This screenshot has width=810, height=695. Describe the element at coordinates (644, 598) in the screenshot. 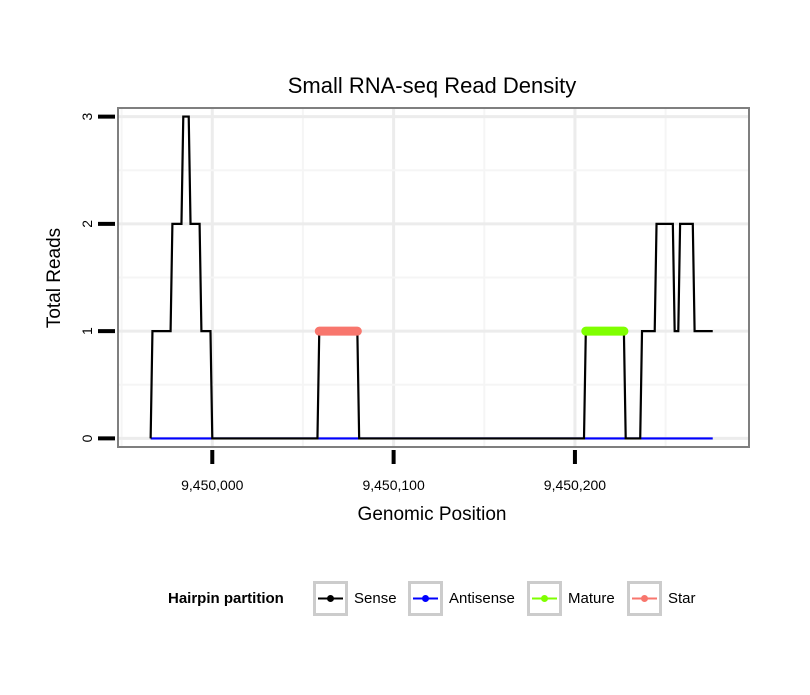

I see `legend-key-star-point` at that location.